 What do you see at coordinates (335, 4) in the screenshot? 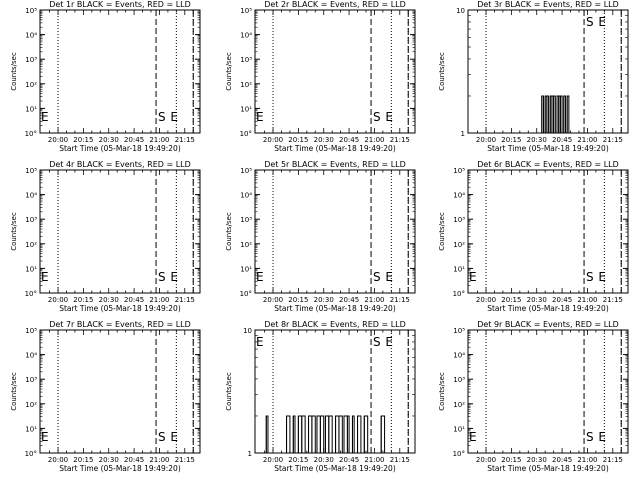
I see `panel-title: Det 2r BLACK = Events, RED = LLD` at bounding box center [335, 4].